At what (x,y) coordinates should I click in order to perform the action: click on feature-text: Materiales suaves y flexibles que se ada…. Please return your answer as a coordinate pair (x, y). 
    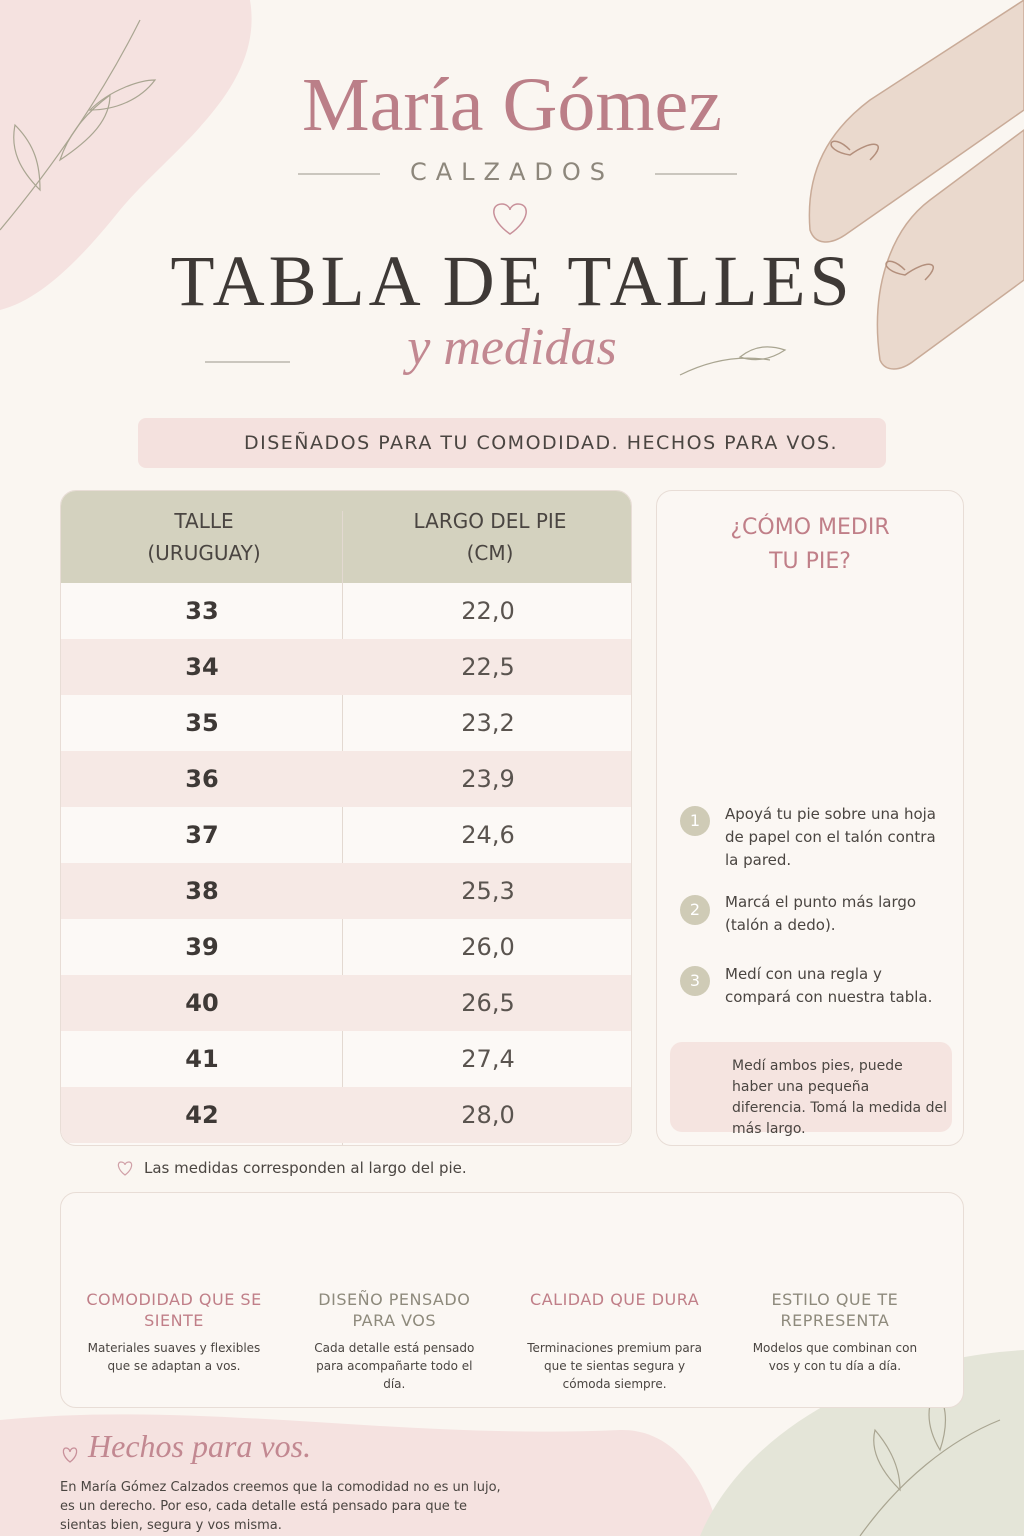
    Looking at the image, I should click on (174, 1357).